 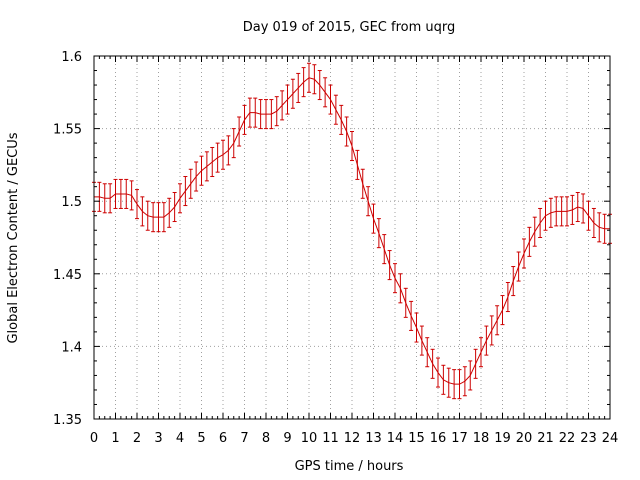 I want to click on x-tick-label: 15, so click(x=416, y=438).